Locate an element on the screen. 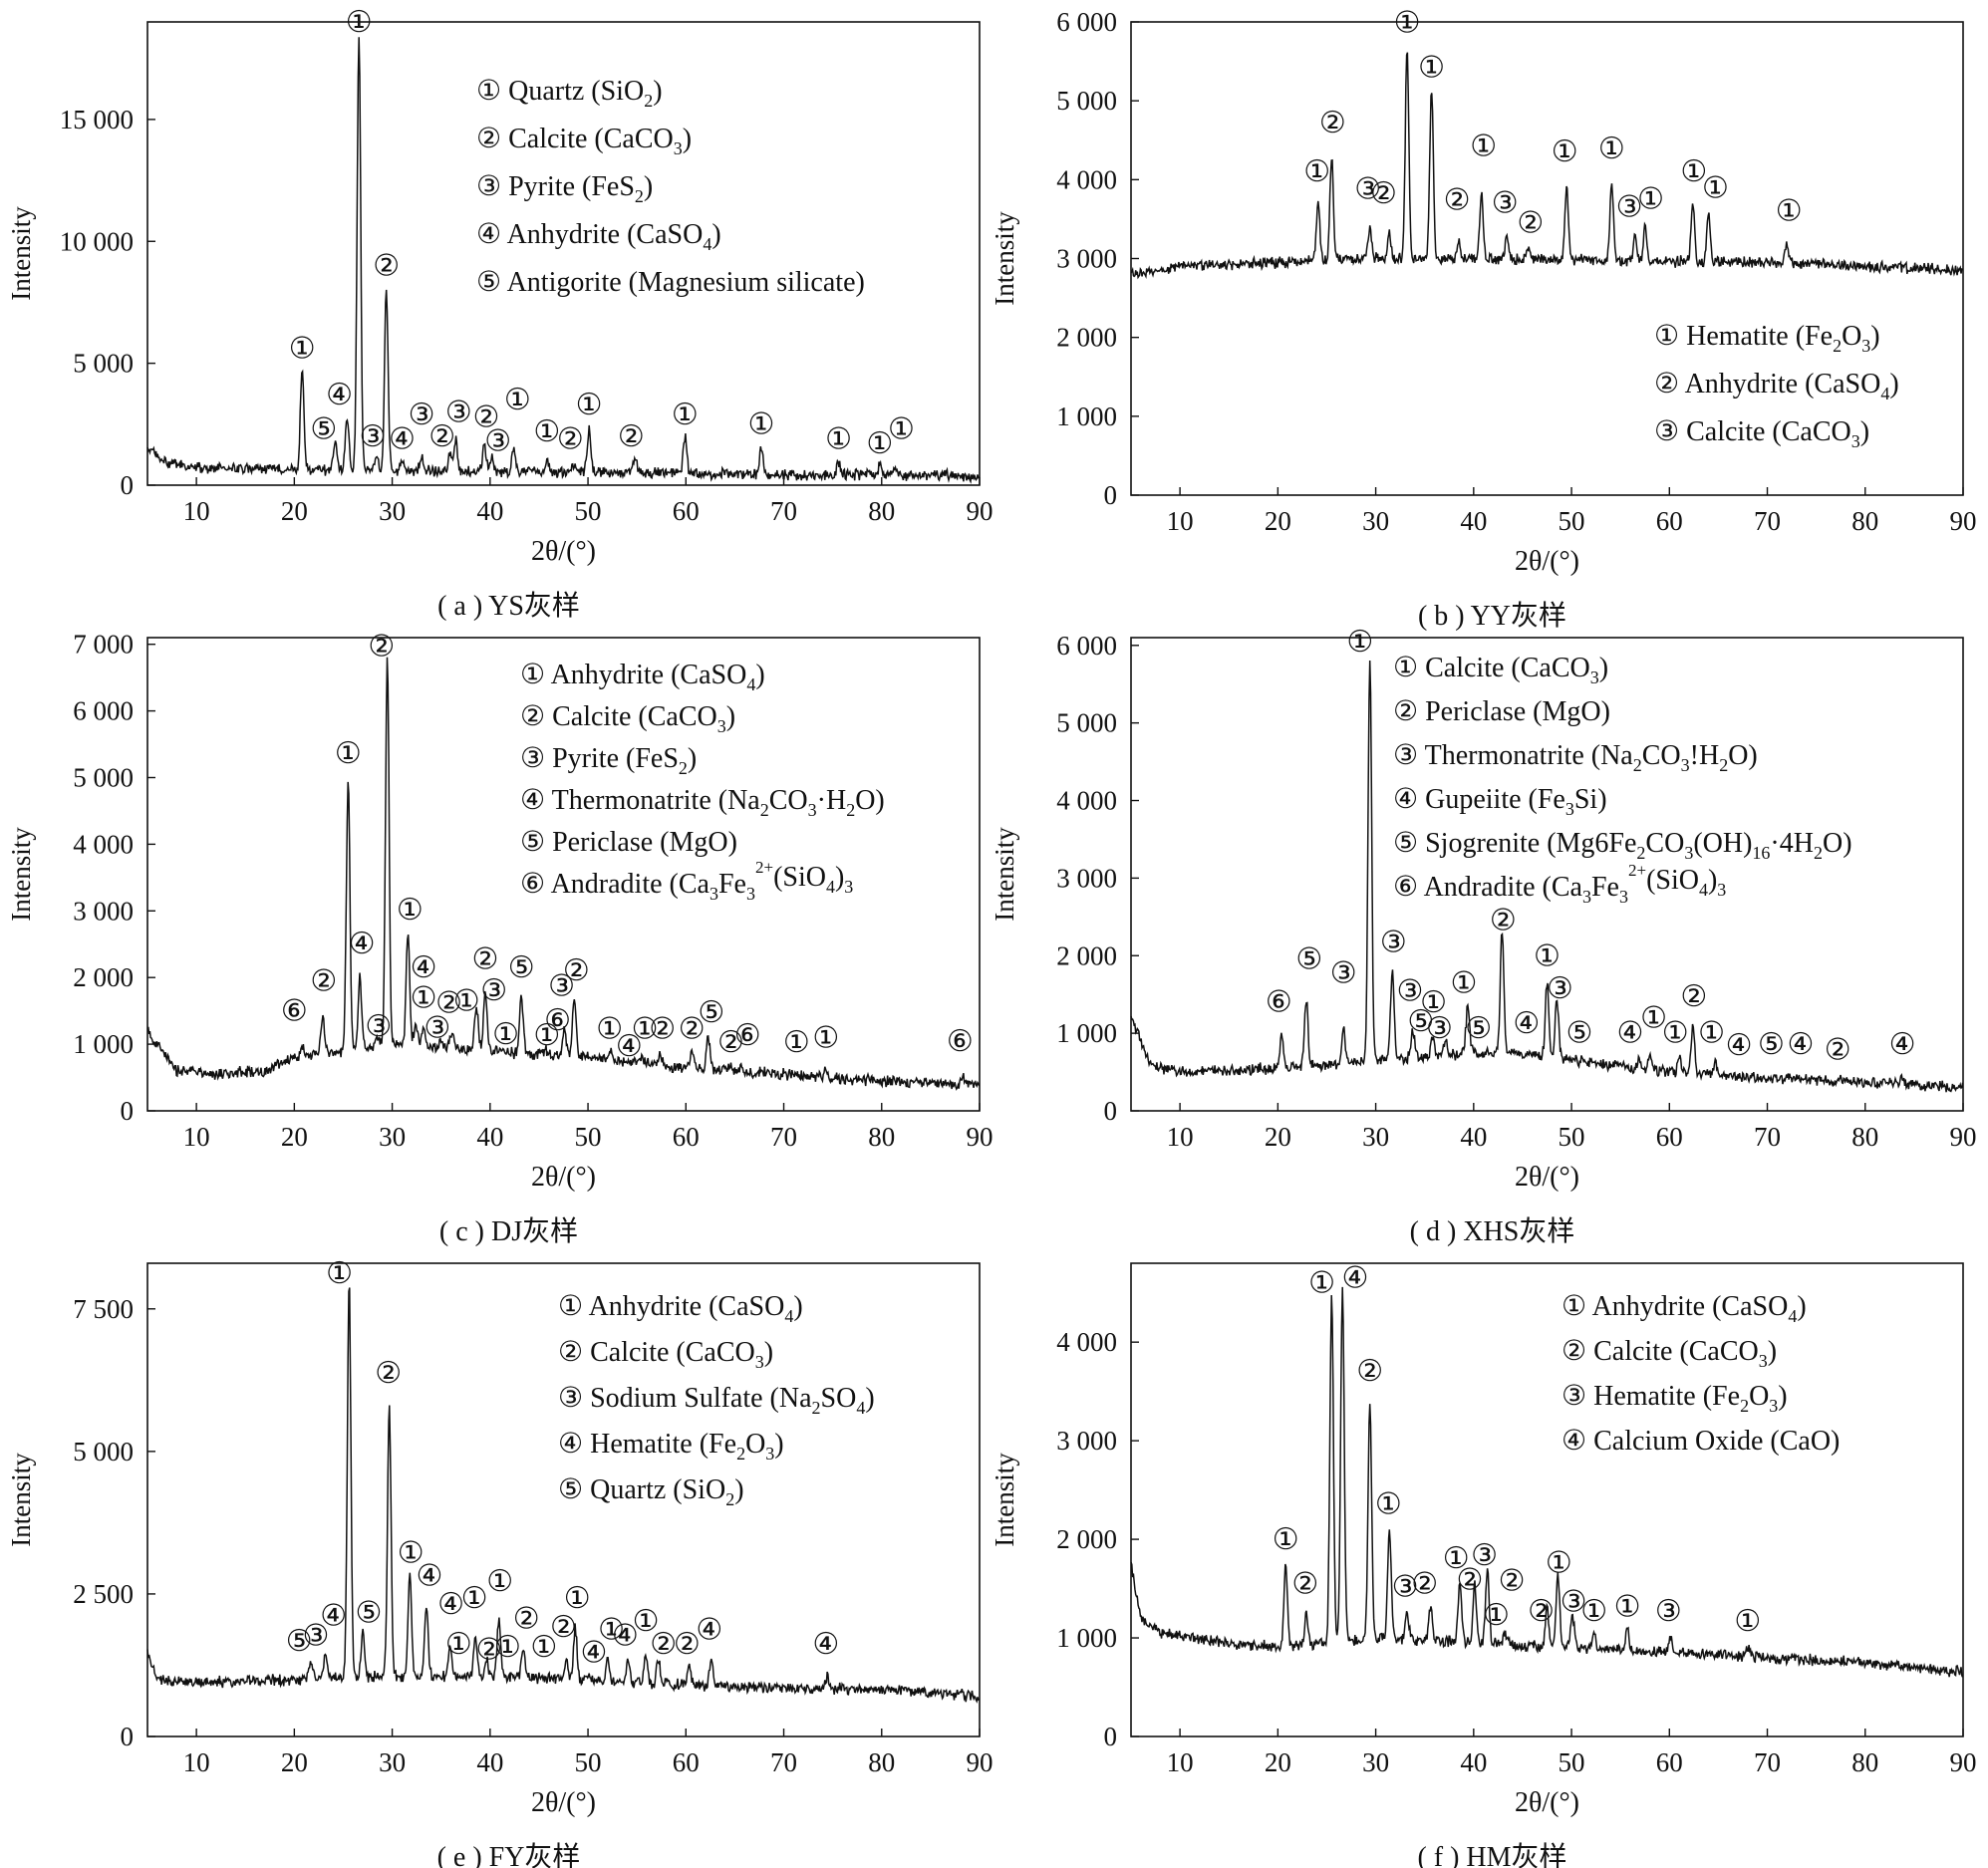 The width and height of the screenshot is (1988, 1868). legend-entry: ③ Calcite (CaCO3​) is located at coordinates (1762, 433).